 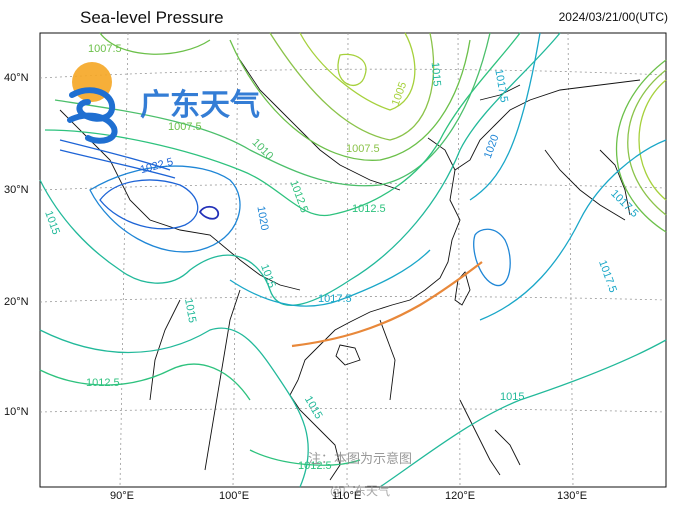 What do you see at coordinates (16, 190) in the screenshot?
I see `lat-label-30: 30°N` at bounding box center [16, 190].